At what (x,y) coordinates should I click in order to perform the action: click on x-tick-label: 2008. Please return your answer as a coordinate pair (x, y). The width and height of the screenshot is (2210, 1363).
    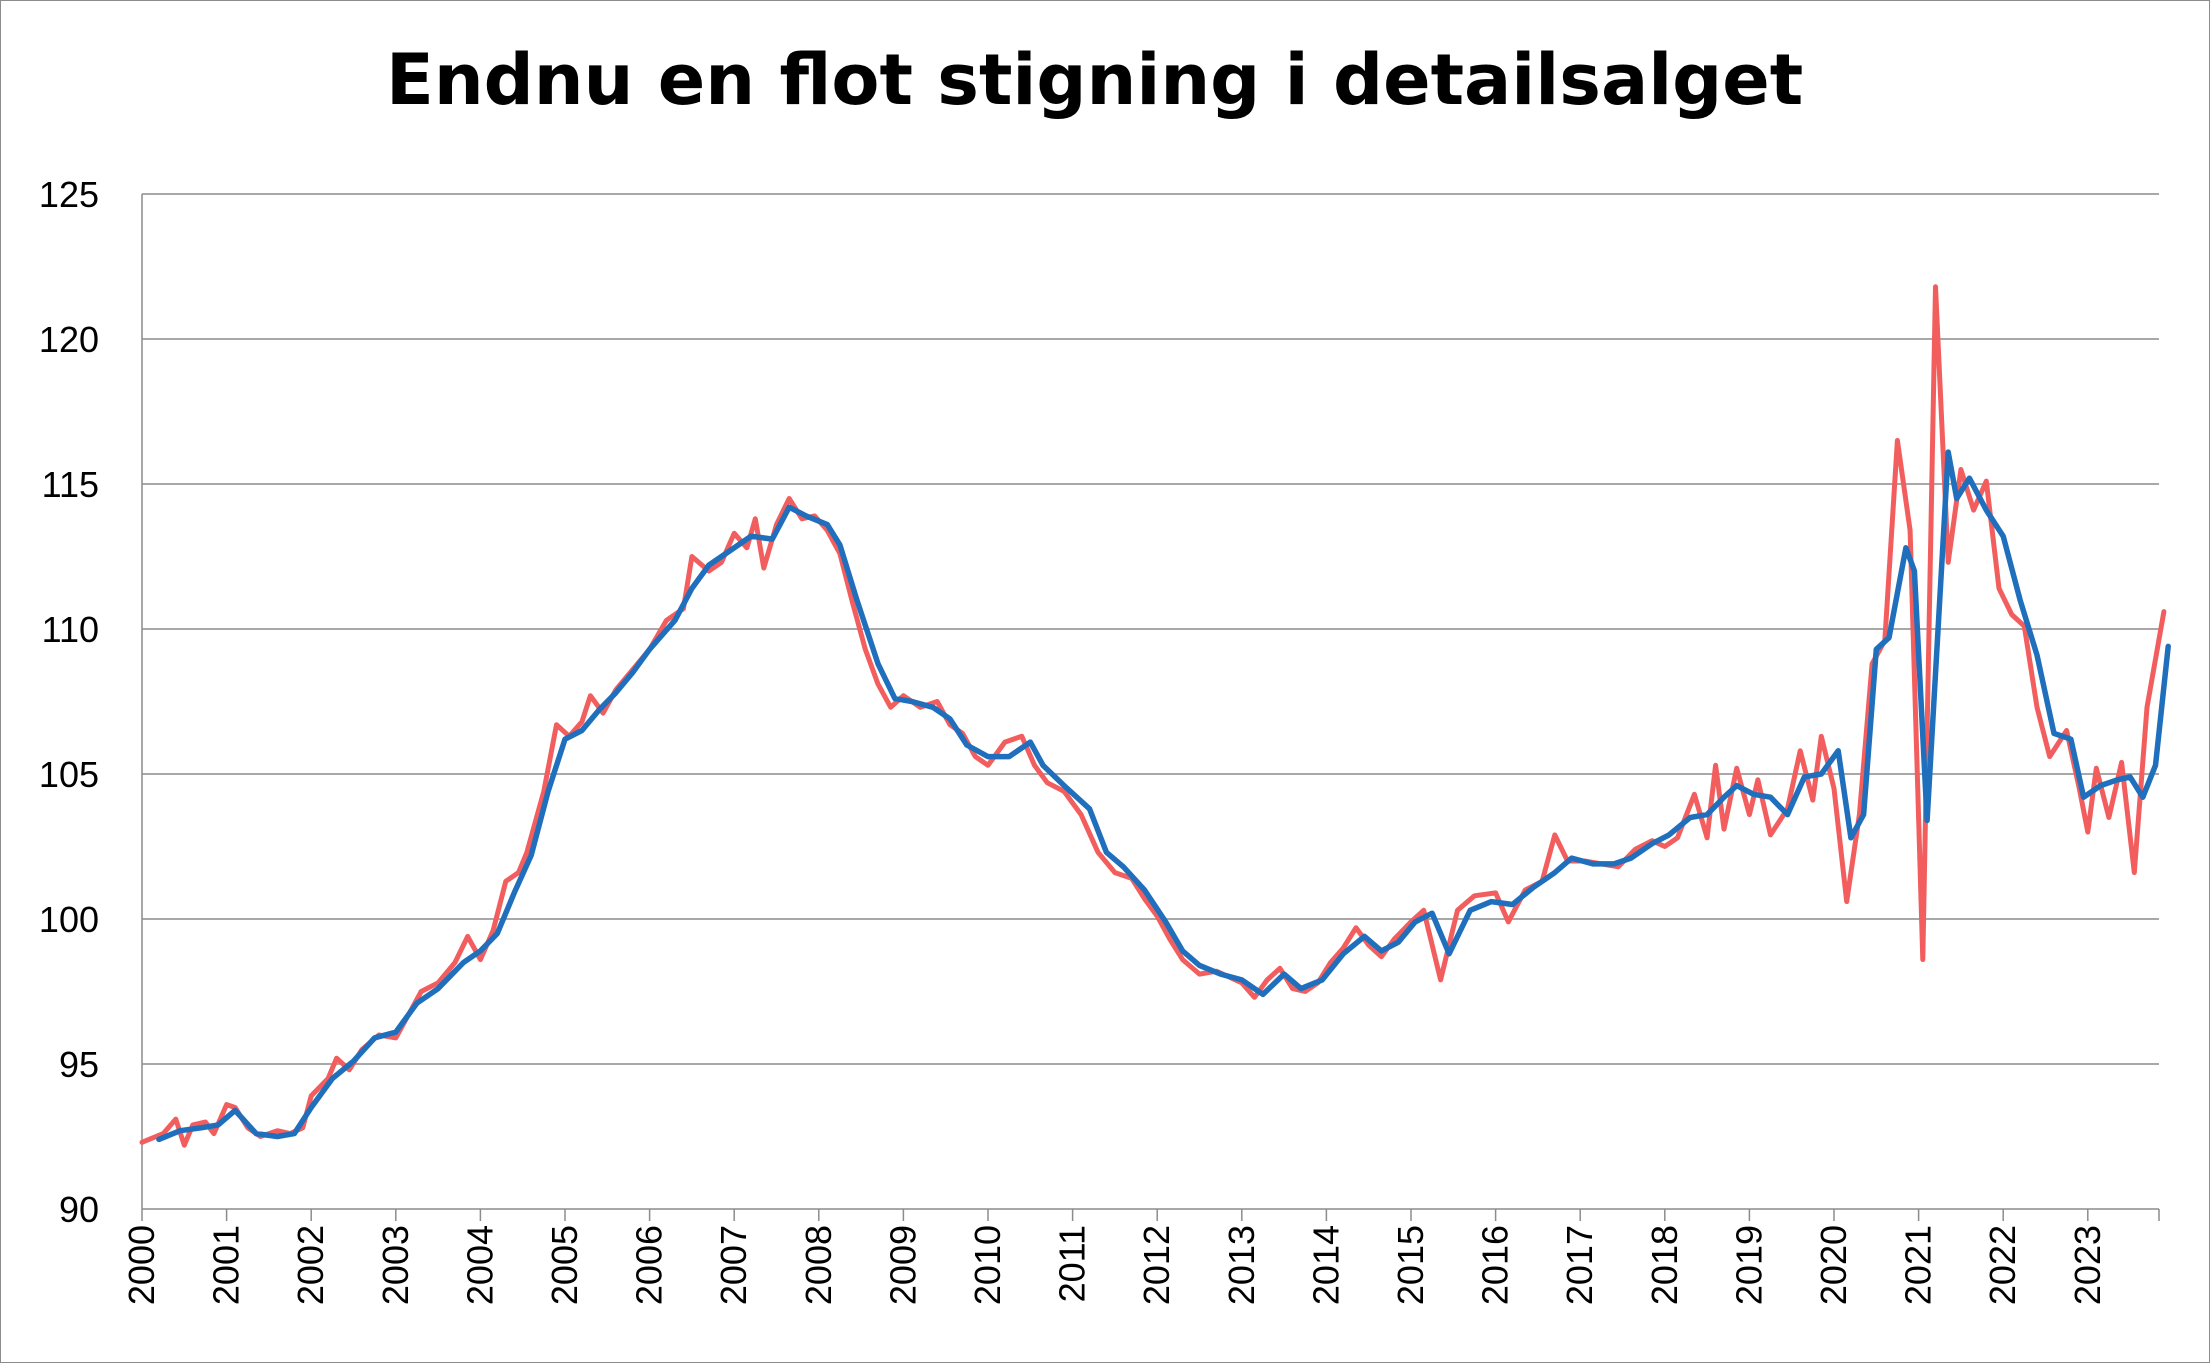
    Looking at the image, I should click on (818, 1265).